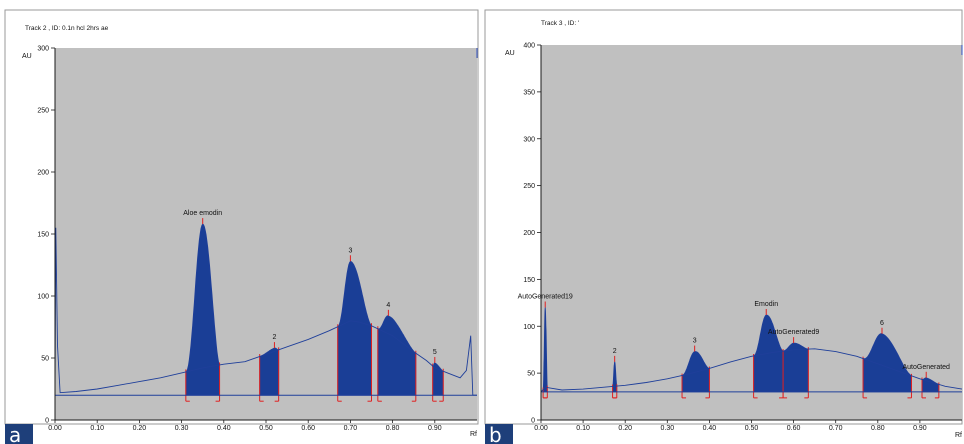 This screenshot has width=964, height=444. I want to click on peak-label: AutoGenerated, so click(926, 367).